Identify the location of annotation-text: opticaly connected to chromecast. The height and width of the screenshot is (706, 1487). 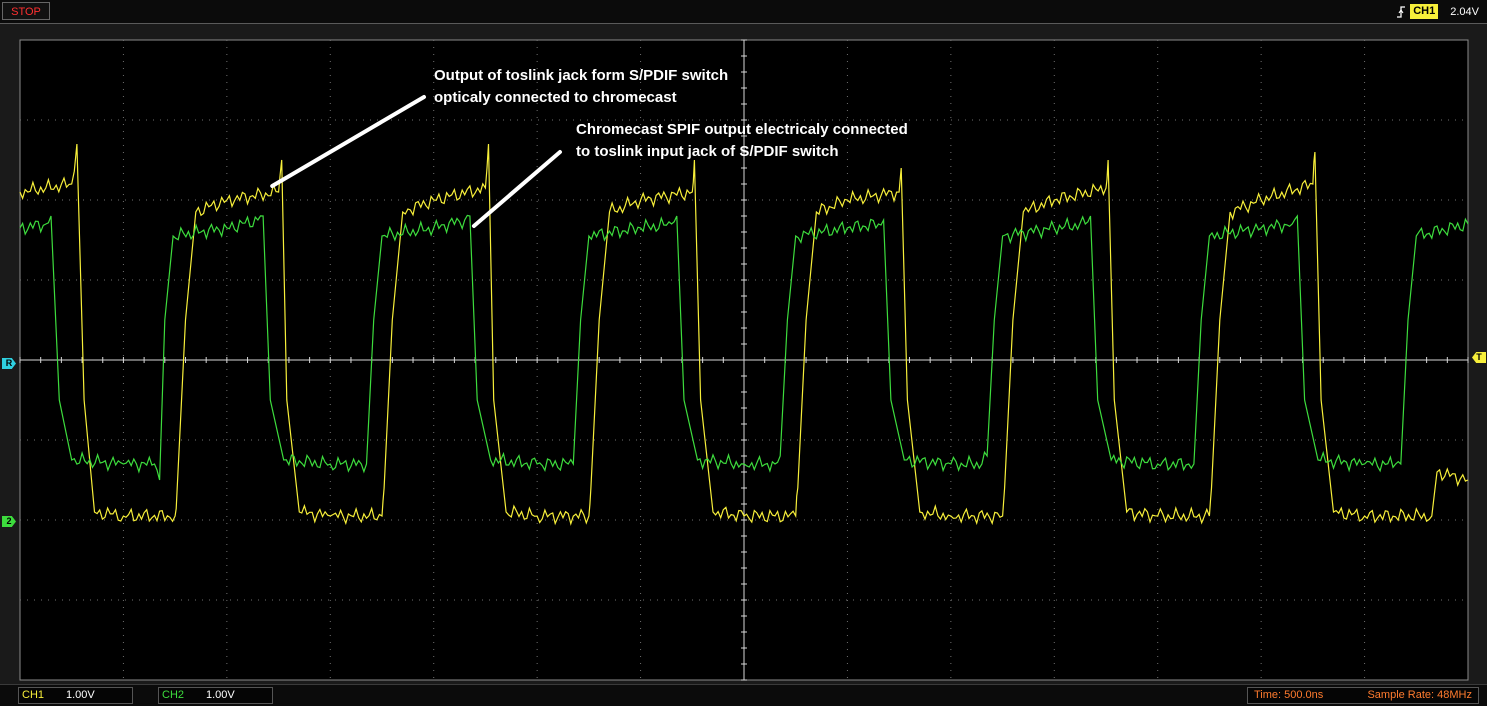
(555, 97).